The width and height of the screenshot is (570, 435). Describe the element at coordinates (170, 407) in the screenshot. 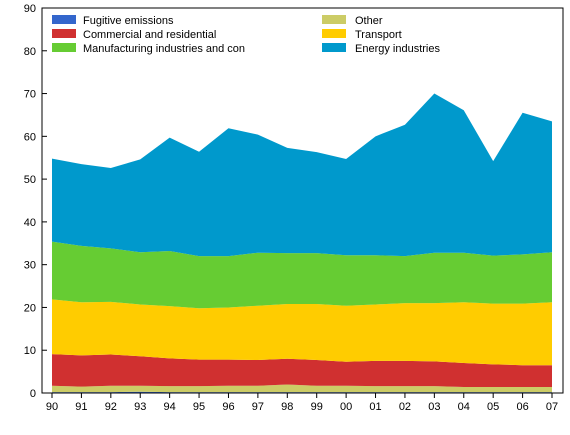

I see `x-tick-label: 94` at that location.